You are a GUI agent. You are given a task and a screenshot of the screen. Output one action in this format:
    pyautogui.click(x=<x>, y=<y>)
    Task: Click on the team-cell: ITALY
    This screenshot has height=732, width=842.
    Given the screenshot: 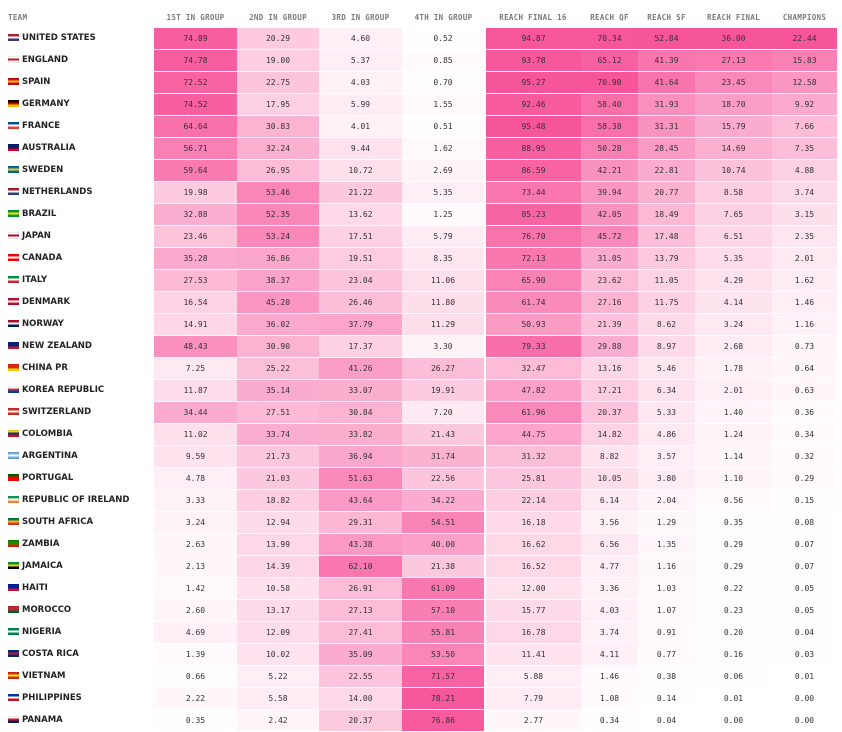 What is the action you would take?
    pyautogui.click(x=77, y=280)
    